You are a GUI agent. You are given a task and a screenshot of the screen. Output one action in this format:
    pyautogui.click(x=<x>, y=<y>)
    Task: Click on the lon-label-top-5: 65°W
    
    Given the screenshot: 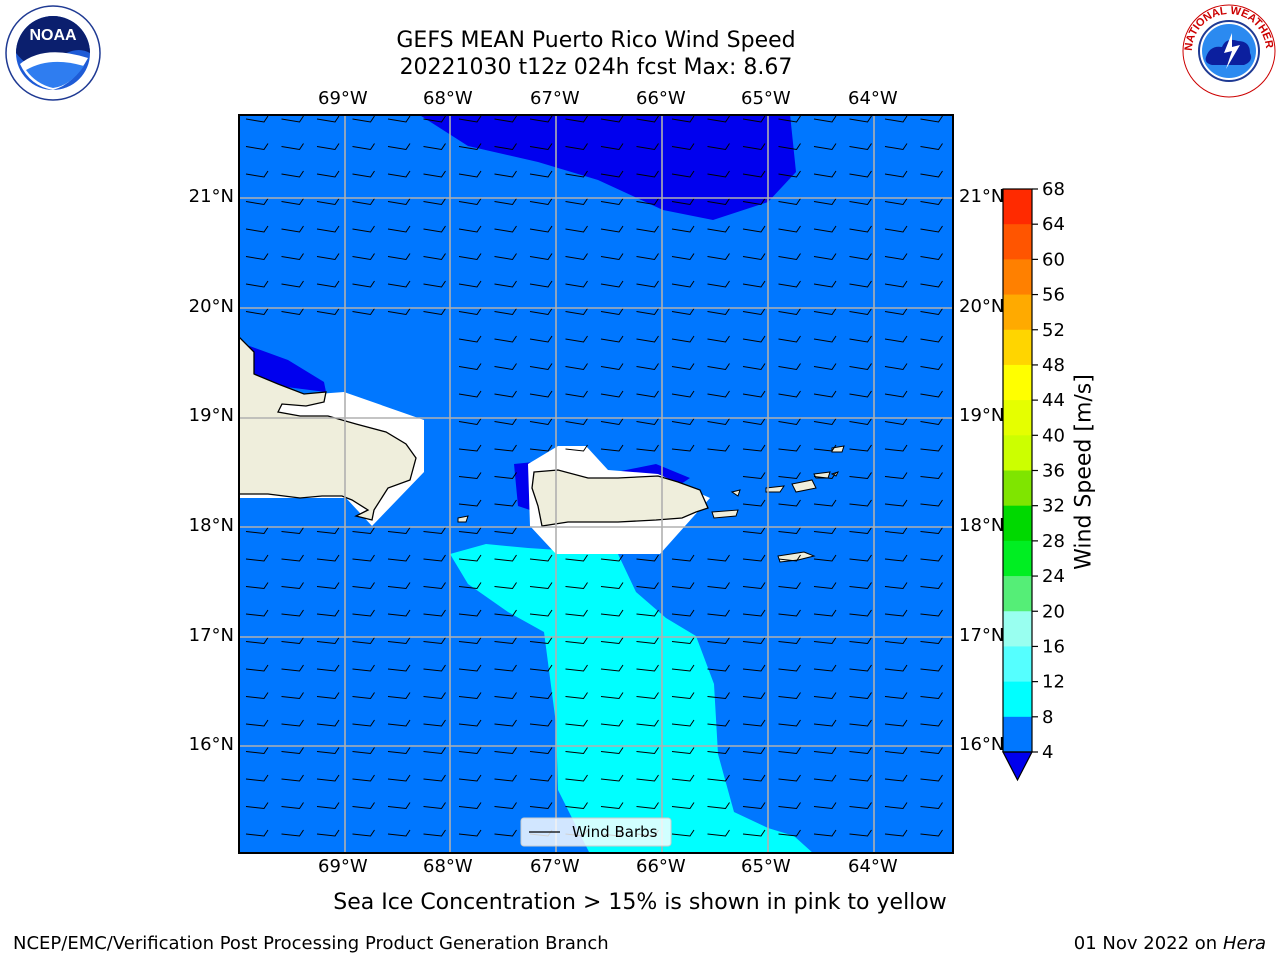 What is the action you would take?
    pyautogui.click(x=766, y=98)
    